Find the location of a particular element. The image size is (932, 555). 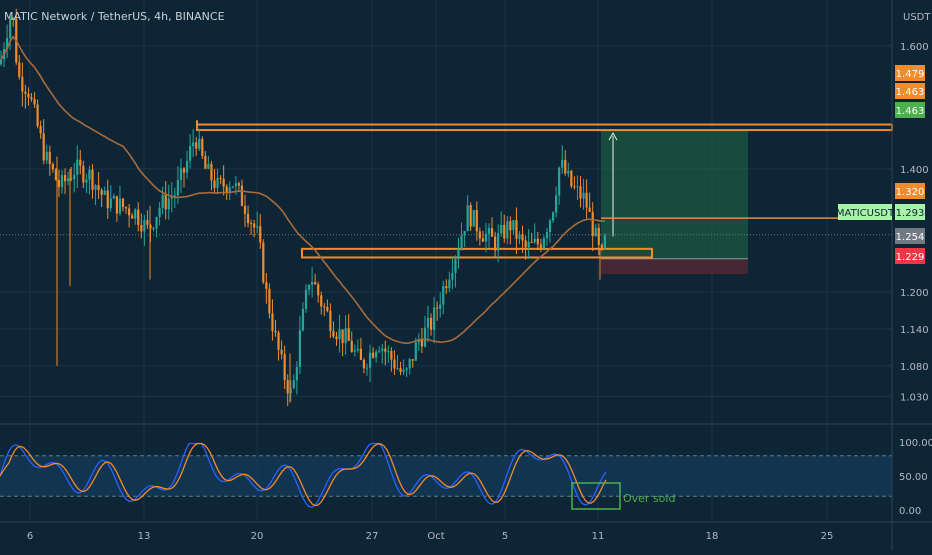

oscillator-band-fill is located at coordinates (446, 476).